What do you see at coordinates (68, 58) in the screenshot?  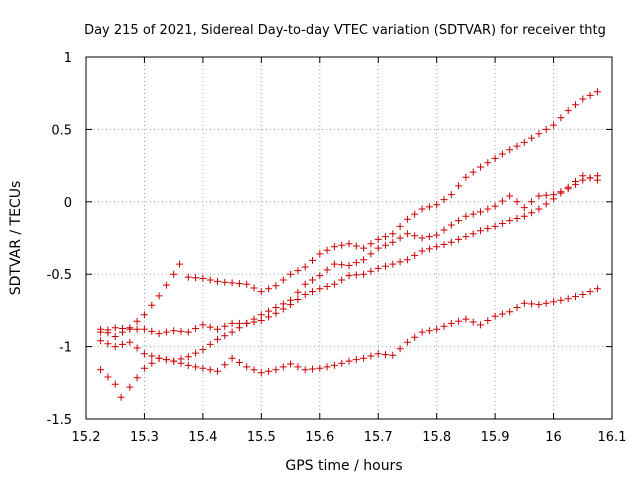 I see `y-tick-label: 1` at bounding box center [68, 58].